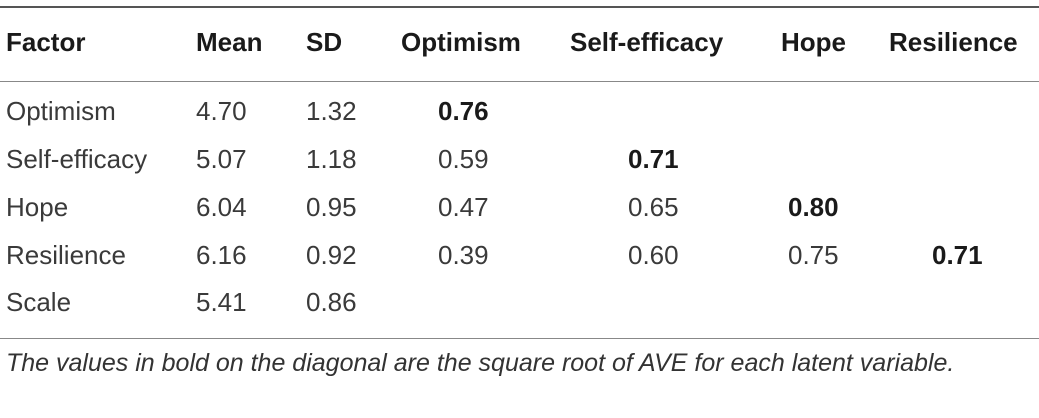 This screenshot has width=1039, height=418. Describe the element at coordinates (519, 7) in the screenshot. I see `table-top-rule` at that location.